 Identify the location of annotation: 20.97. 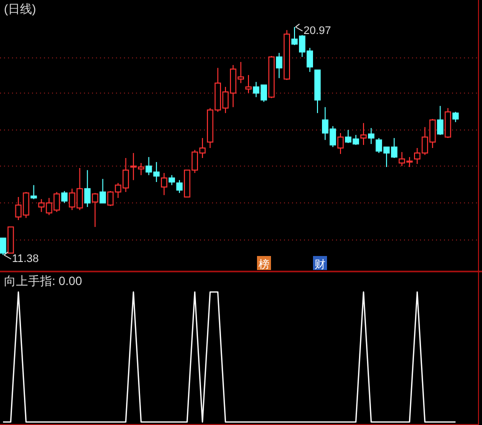
(317, 31).